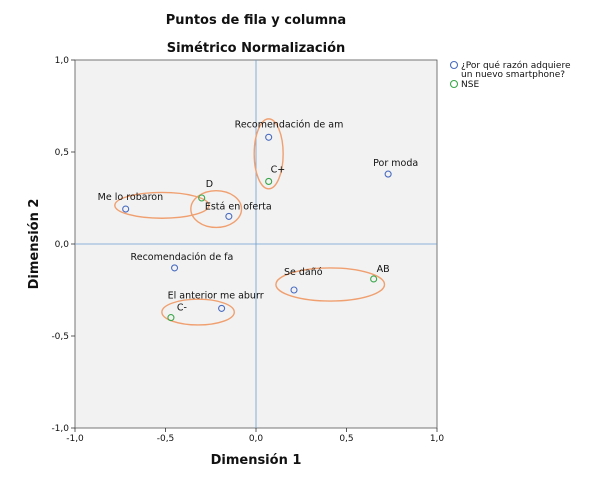 The image size is (598, 478). Describe the element at coordinates (256, 439) in the screenshot. I see `x-tick-label: 0,0` at that location.